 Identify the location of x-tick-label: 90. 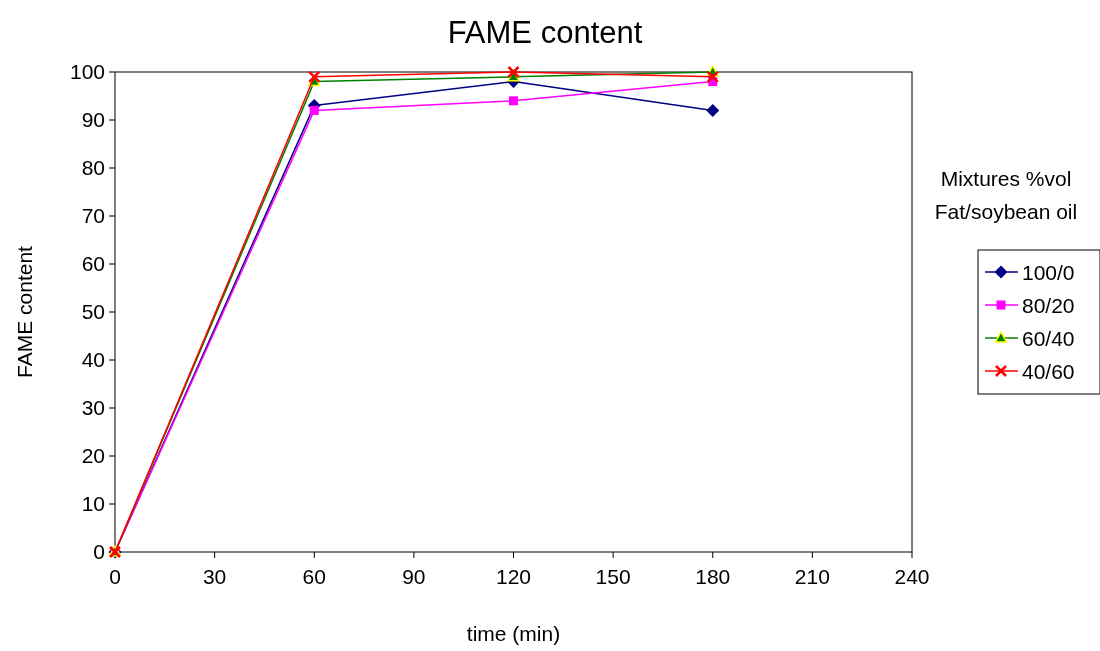
(414, 576).